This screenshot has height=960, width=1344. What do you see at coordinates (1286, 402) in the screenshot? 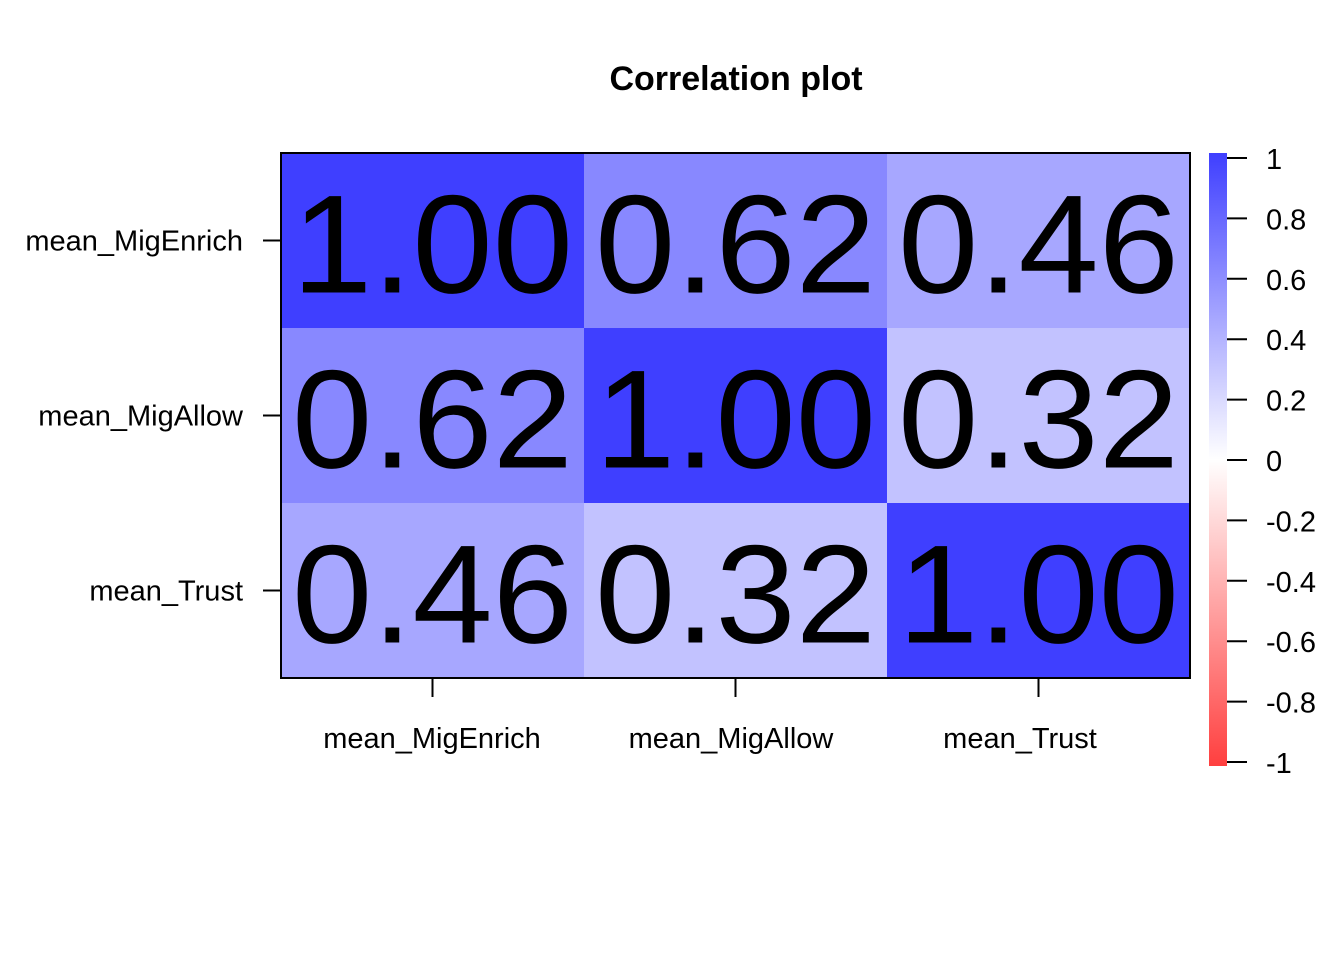
I see `legend-tick-label: 0.2` at bounding box center [1286, 402].